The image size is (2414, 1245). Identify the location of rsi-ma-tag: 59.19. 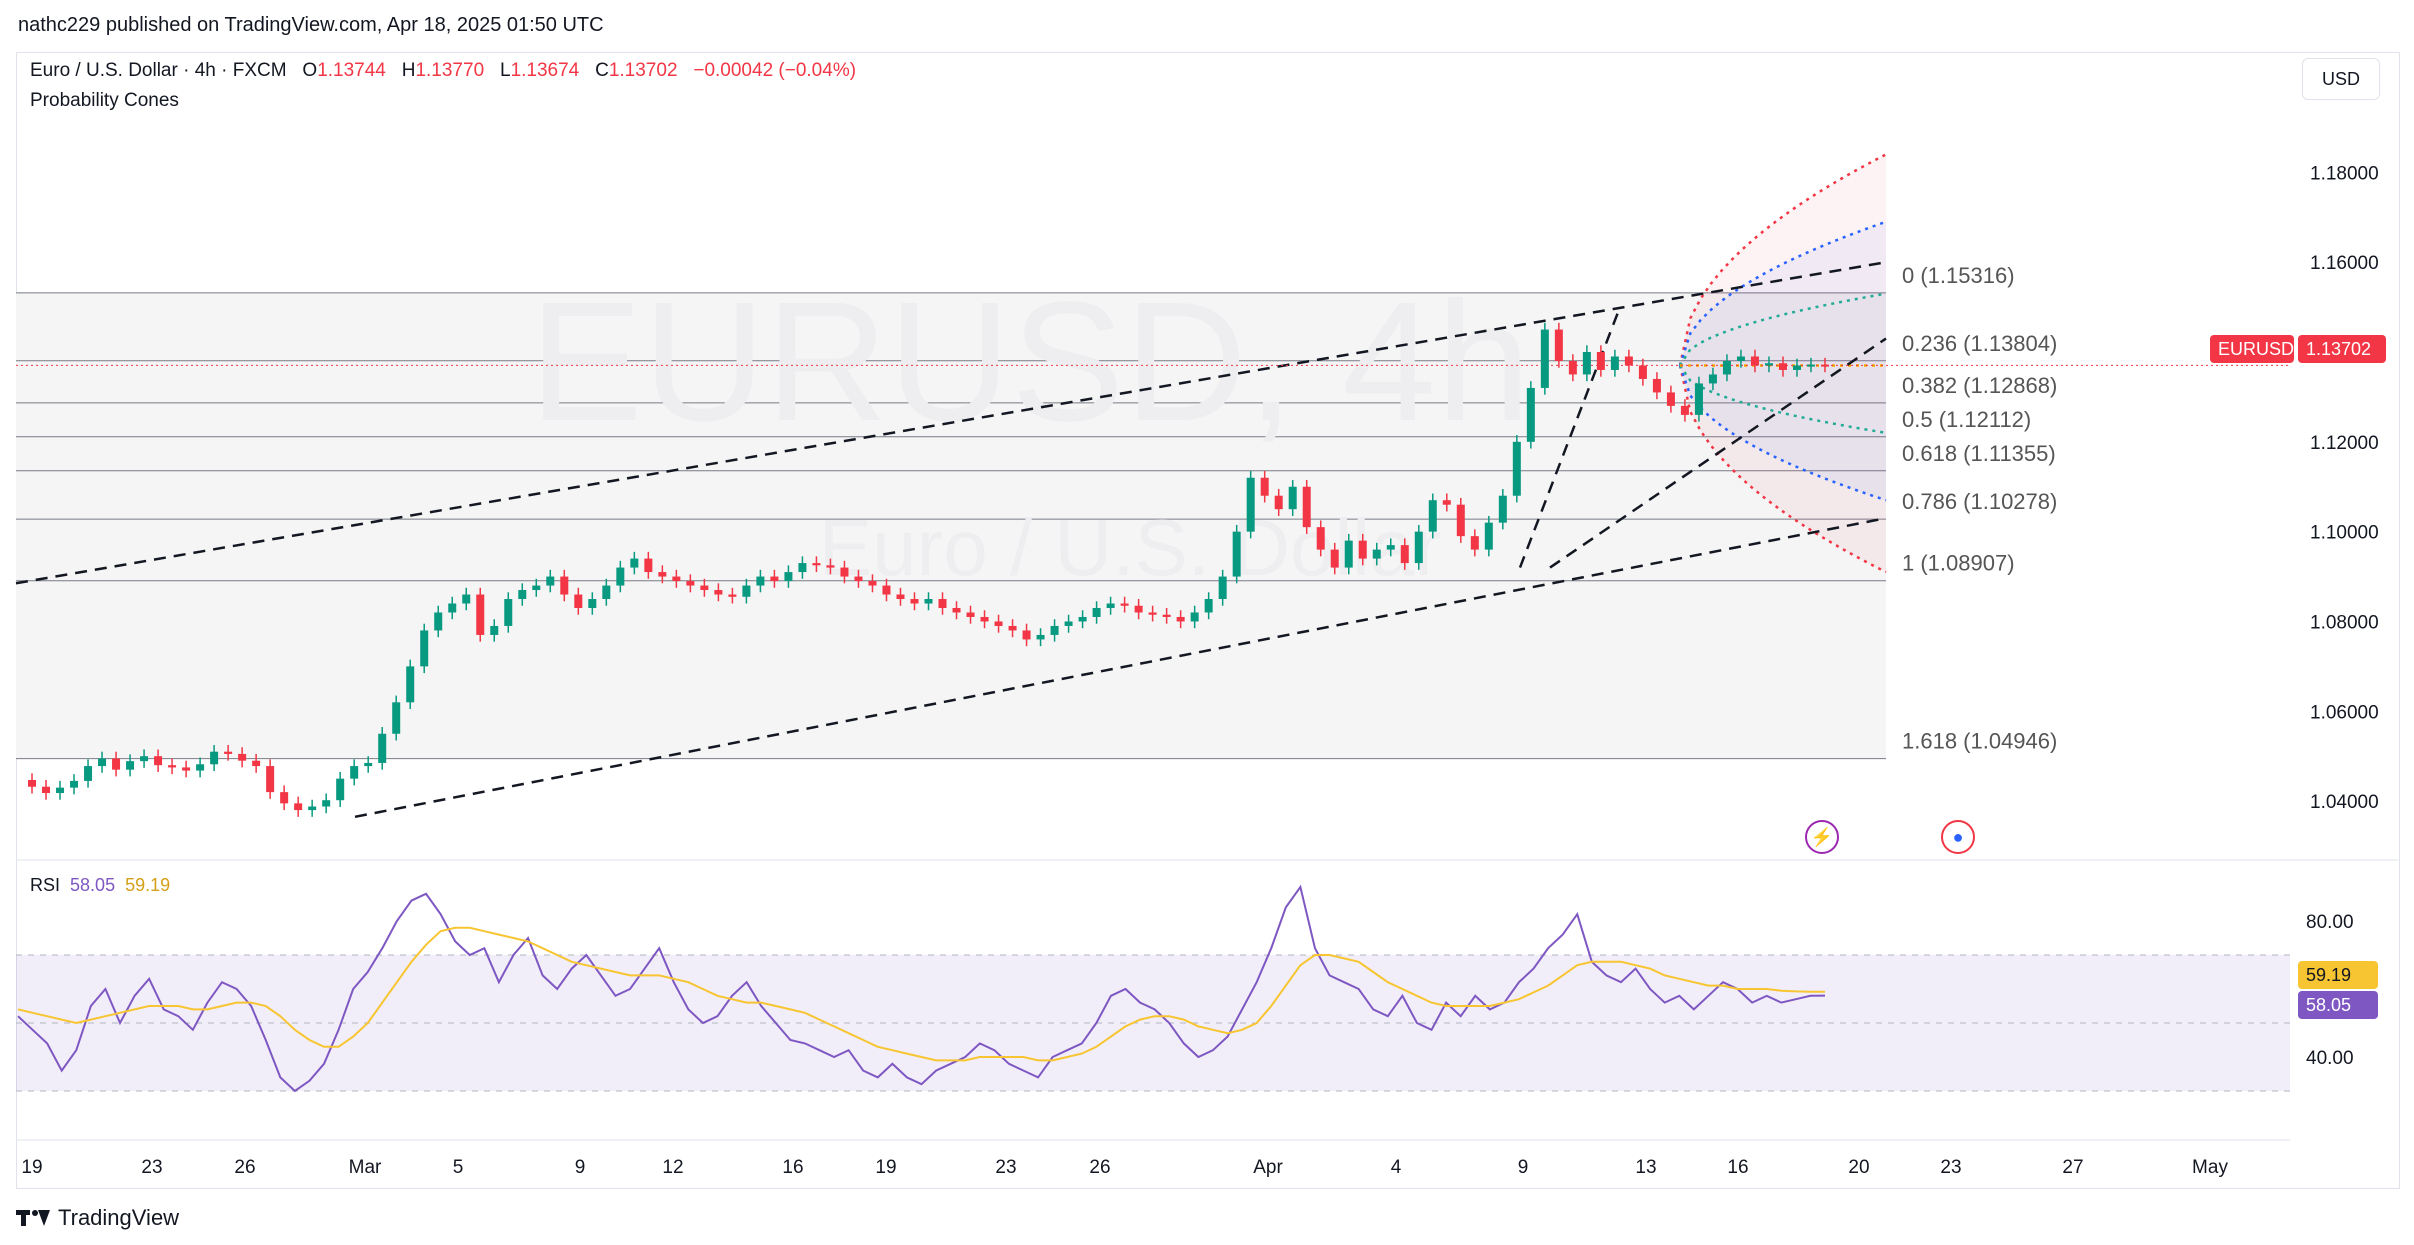
(2338, 975).